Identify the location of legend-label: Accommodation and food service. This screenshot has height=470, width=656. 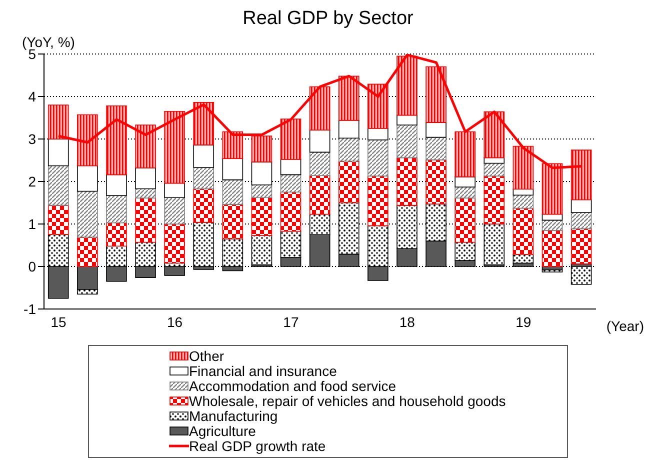
(292, 386).